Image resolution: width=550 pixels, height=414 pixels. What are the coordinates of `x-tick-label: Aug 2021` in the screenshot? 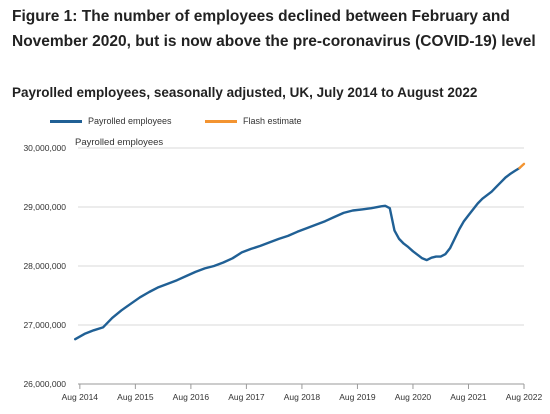 It's located at (468, 397).